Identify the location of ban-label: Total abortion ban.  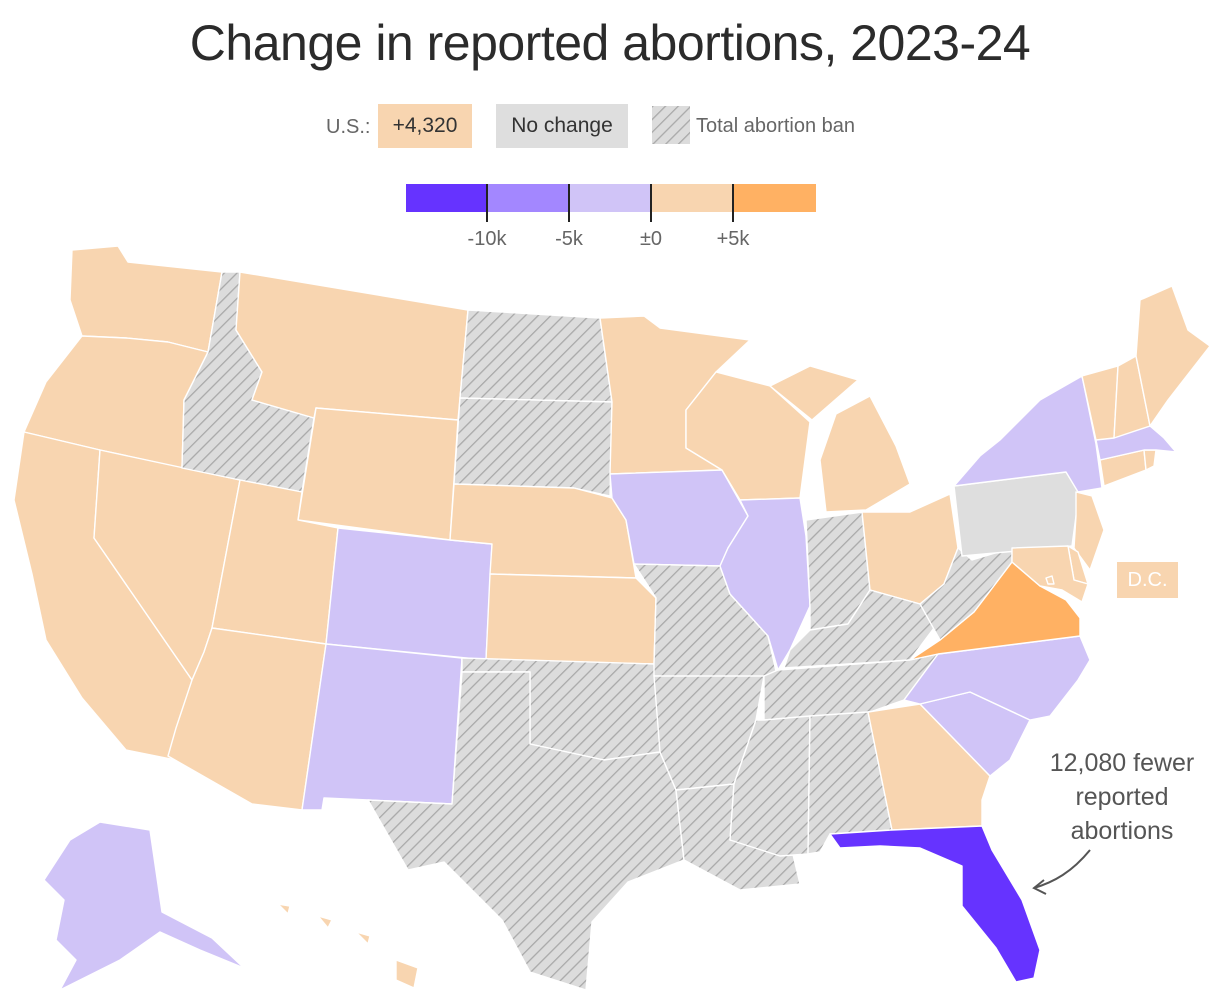
(776, 126).